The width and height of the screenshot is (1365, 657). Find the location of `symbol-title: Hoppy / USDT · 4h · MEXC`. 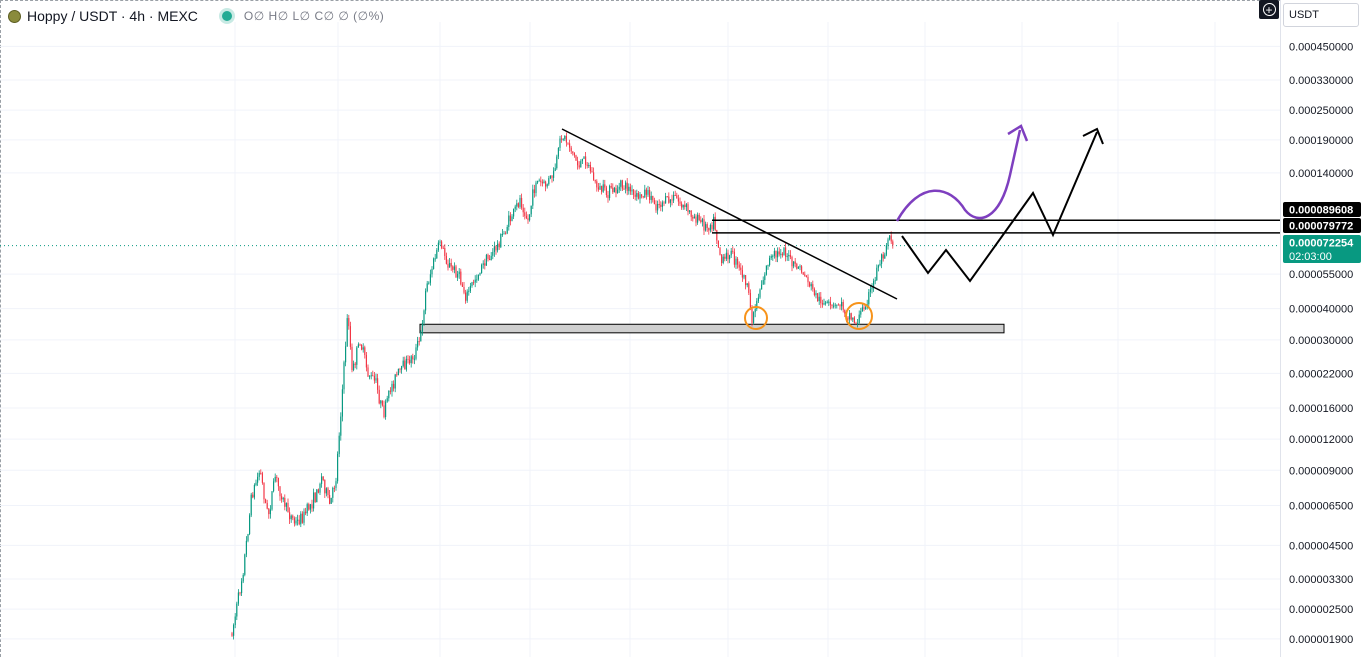

symbol-title: Hoppy / USDT · 4h · MEXC is located at coordinates (112, 16).